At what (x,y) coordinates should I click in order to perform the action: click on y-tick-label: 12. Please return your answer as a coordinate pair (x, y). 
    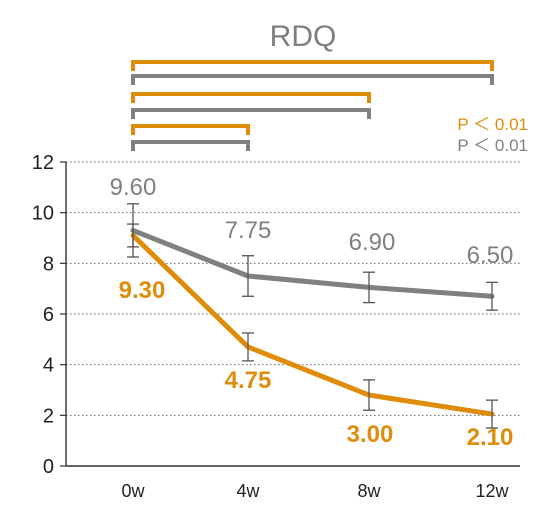
    Looking at the image, I should click on (43, 163).